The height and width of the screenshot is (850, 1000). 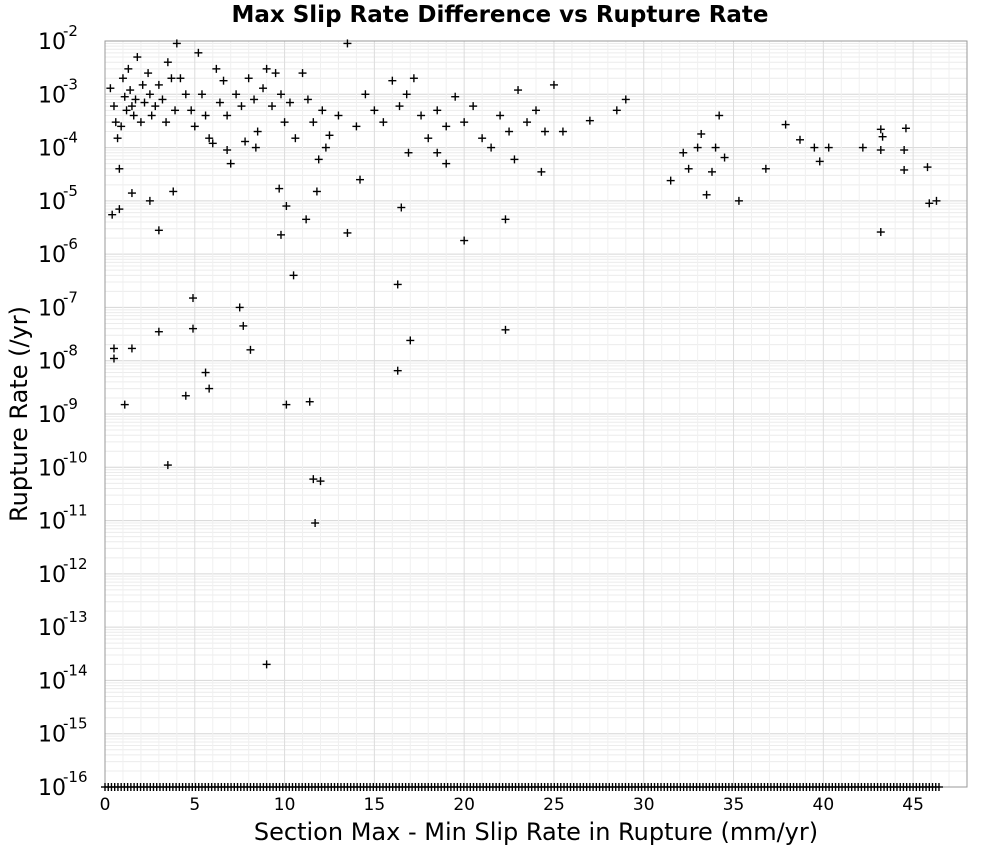 I want to click on y-tick-exponent: -12, so click(x=75, y=564).